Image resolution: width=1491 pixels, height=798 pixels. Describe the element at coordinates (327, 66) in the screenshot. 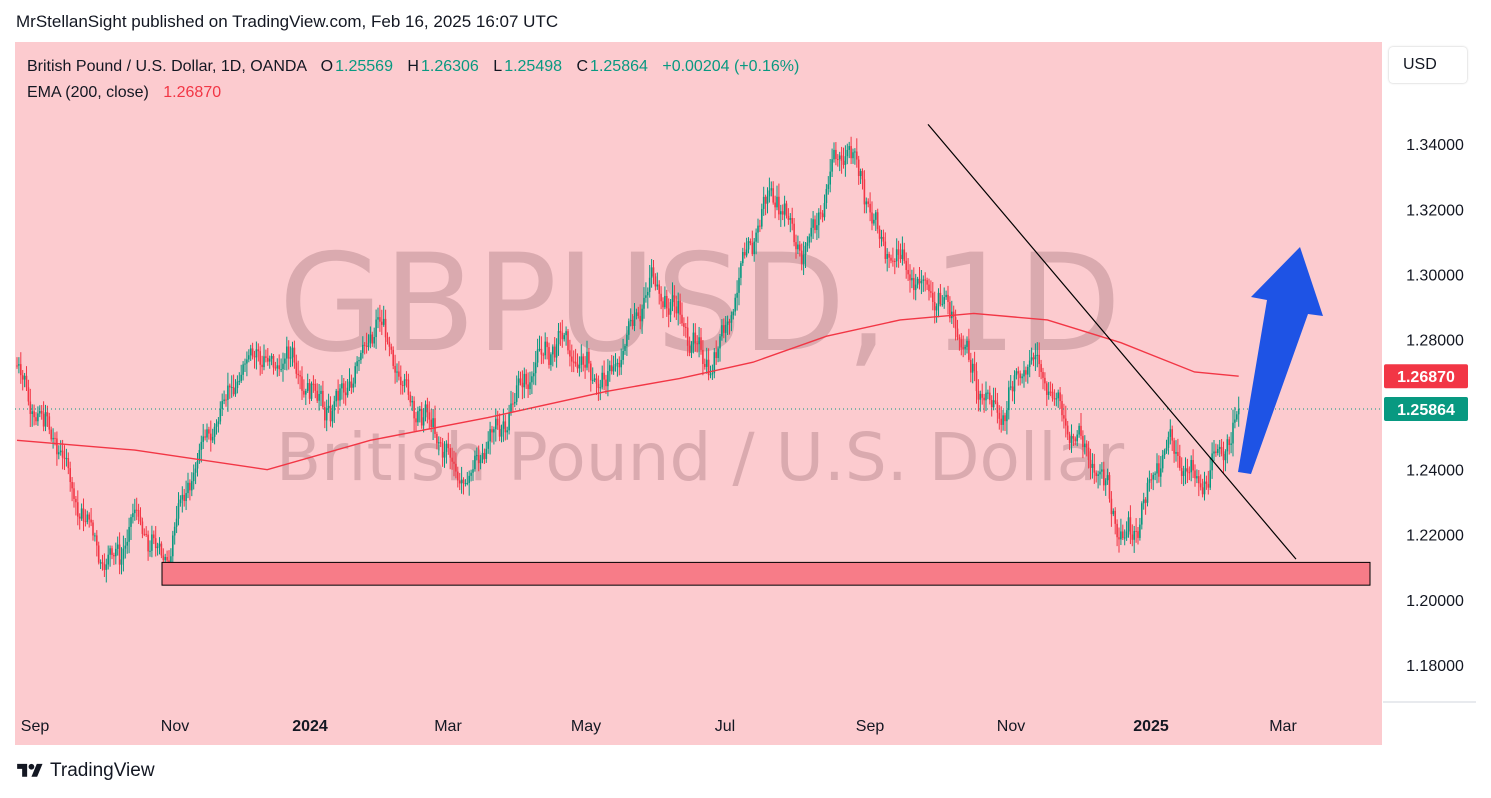

I see `open-label: O` at that location.